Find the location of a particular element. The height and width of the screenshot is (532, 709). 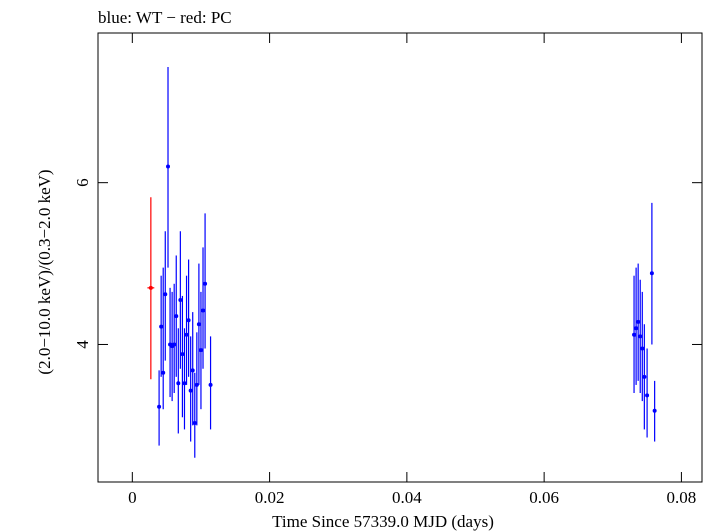

x-axis-label: Time Since 57339.0 MJD (days) is located at coordinates (383, 521).